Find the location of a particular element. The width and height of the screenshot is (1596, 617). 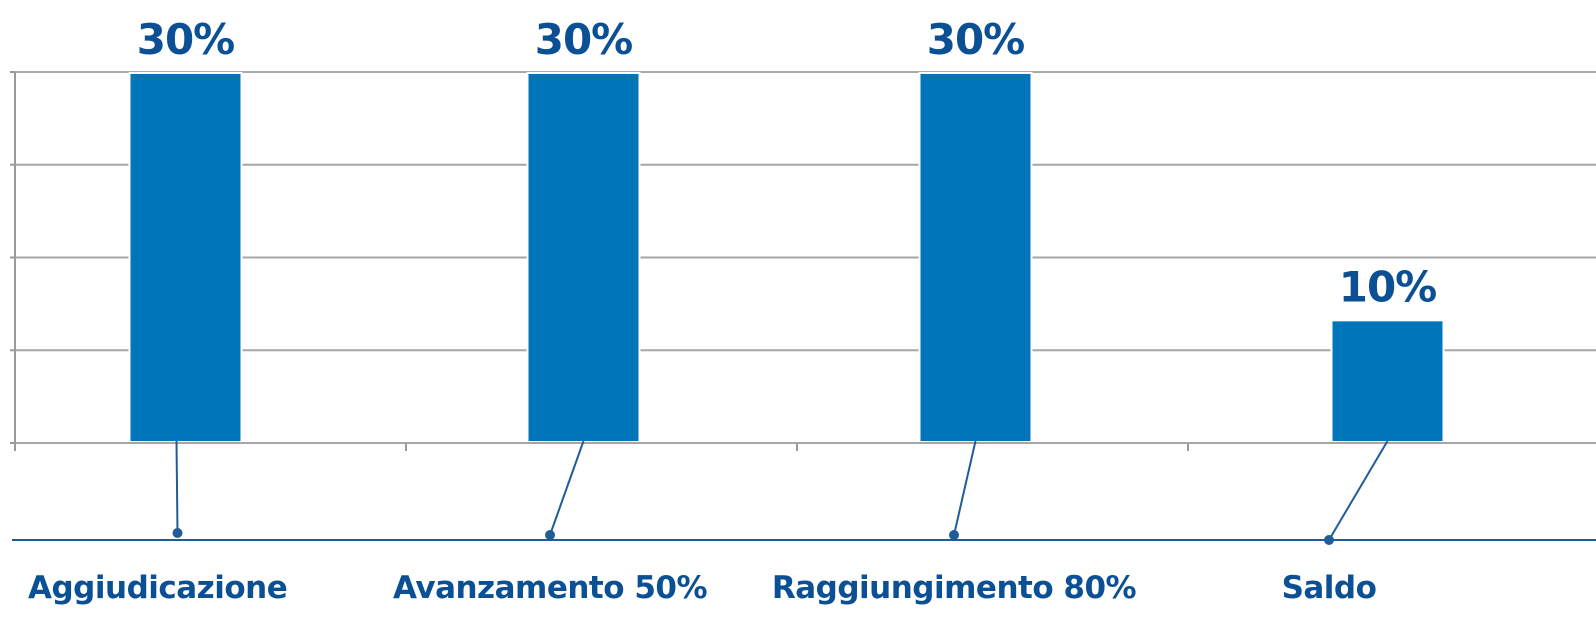

value-label: 10% is located at coordinates (1388, 286).